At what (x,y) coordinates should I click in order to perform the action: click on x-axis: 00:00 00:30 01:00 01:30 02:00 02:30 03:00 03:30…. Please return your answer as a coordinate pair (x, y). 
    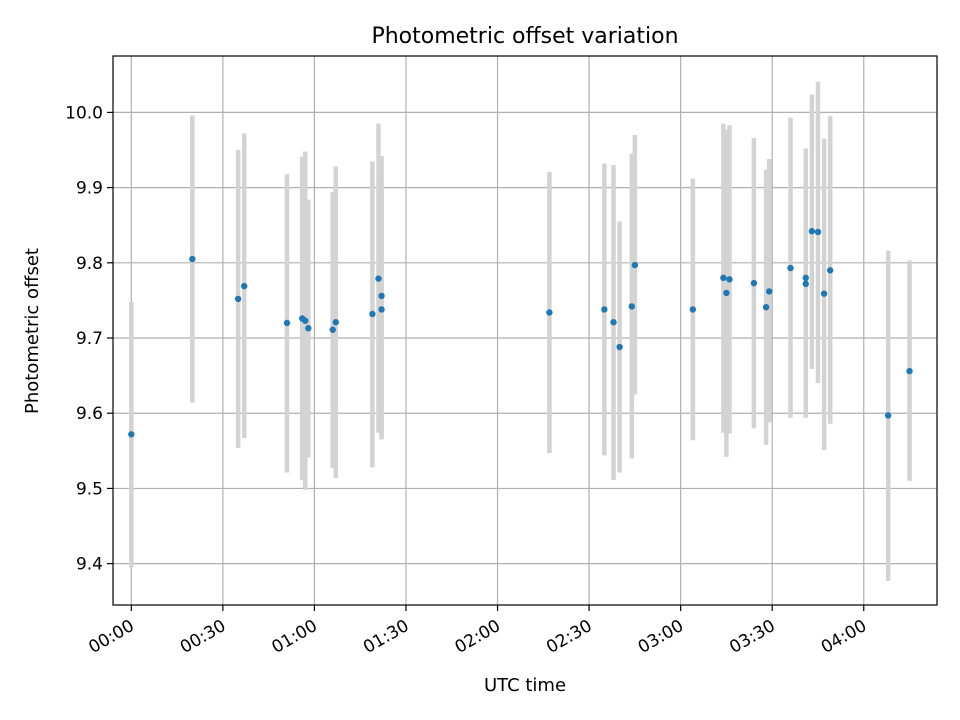
    Looking at the image, I should click on (477, 631).